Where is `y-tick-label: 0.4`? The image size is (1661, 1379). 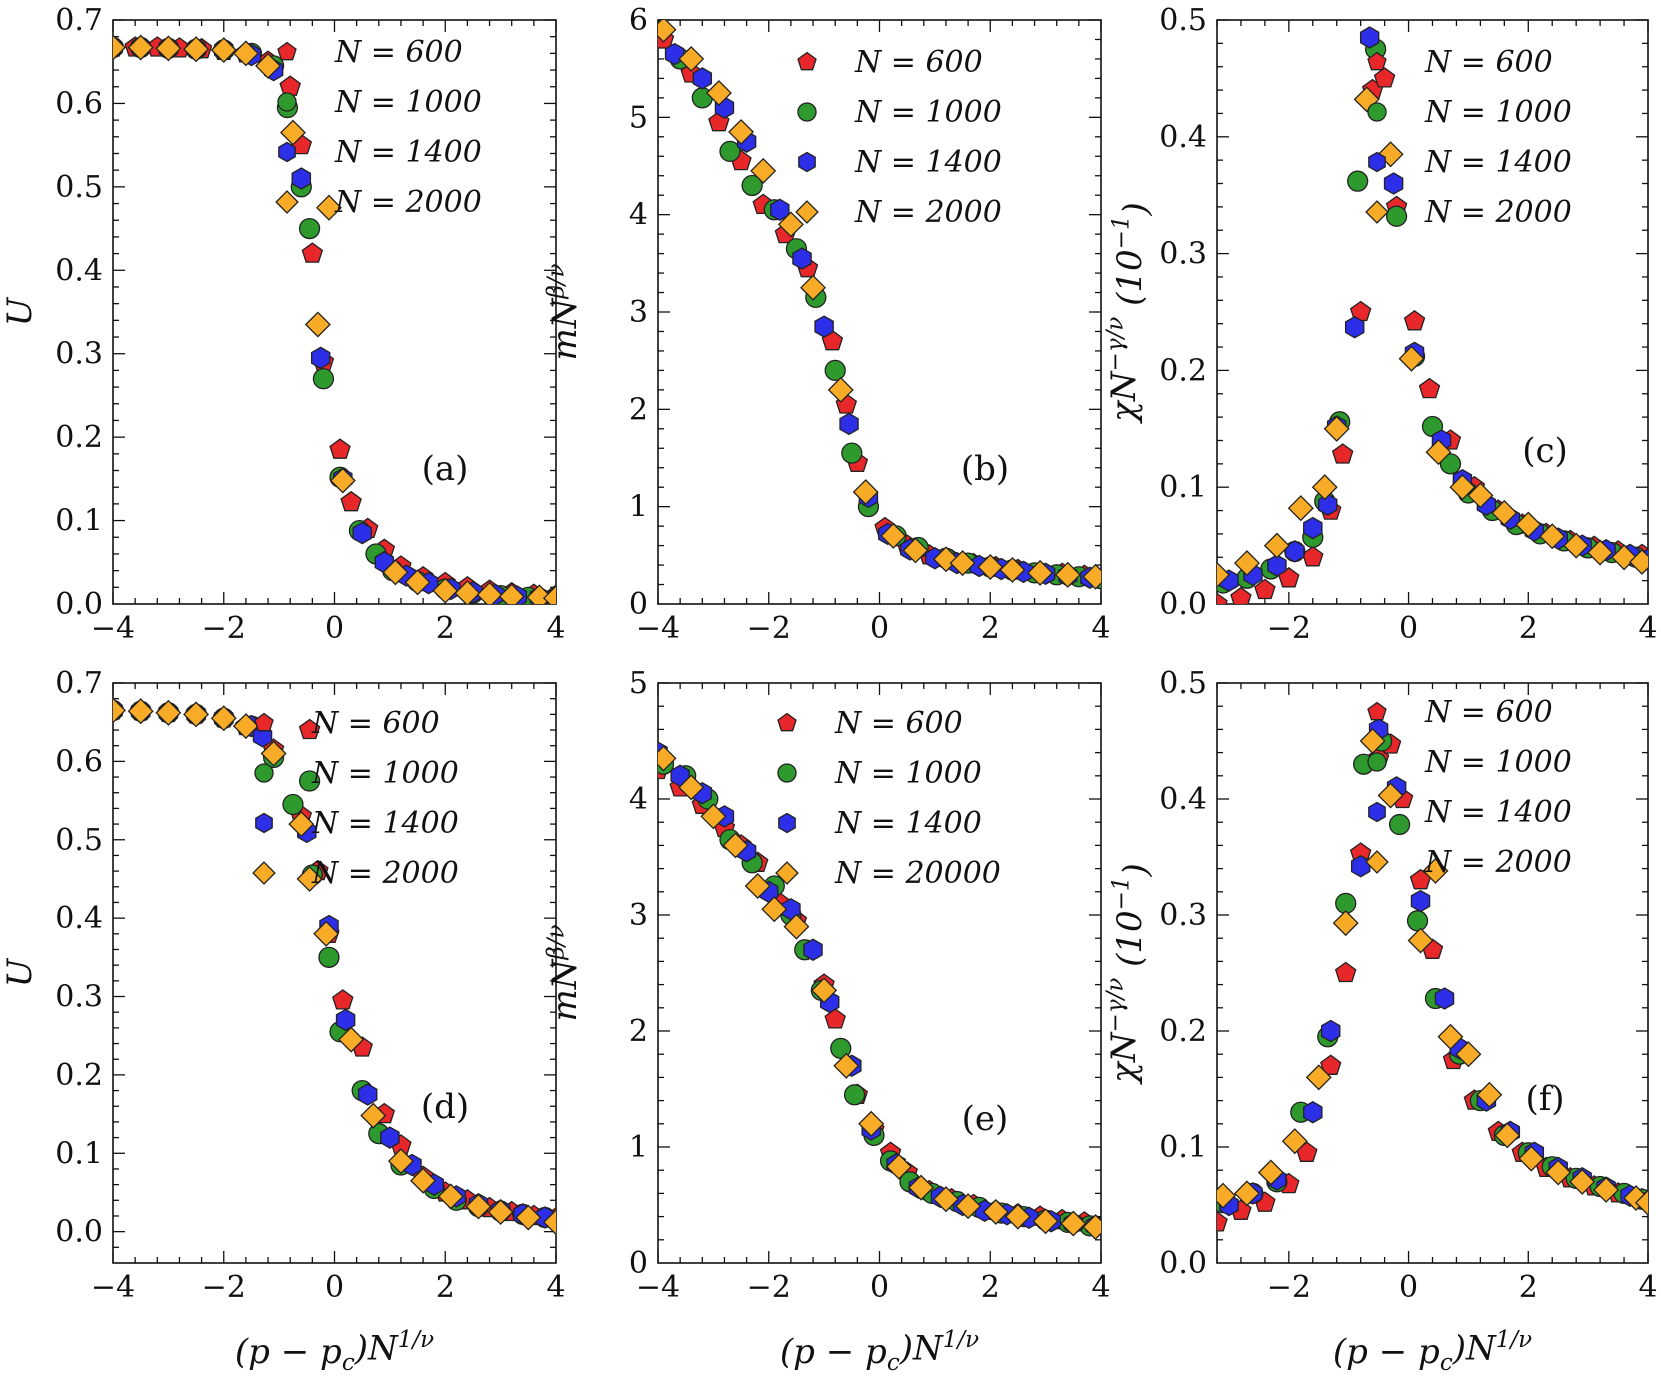 y-tick-label: 0.4 is located at coordinates (1183, 137).